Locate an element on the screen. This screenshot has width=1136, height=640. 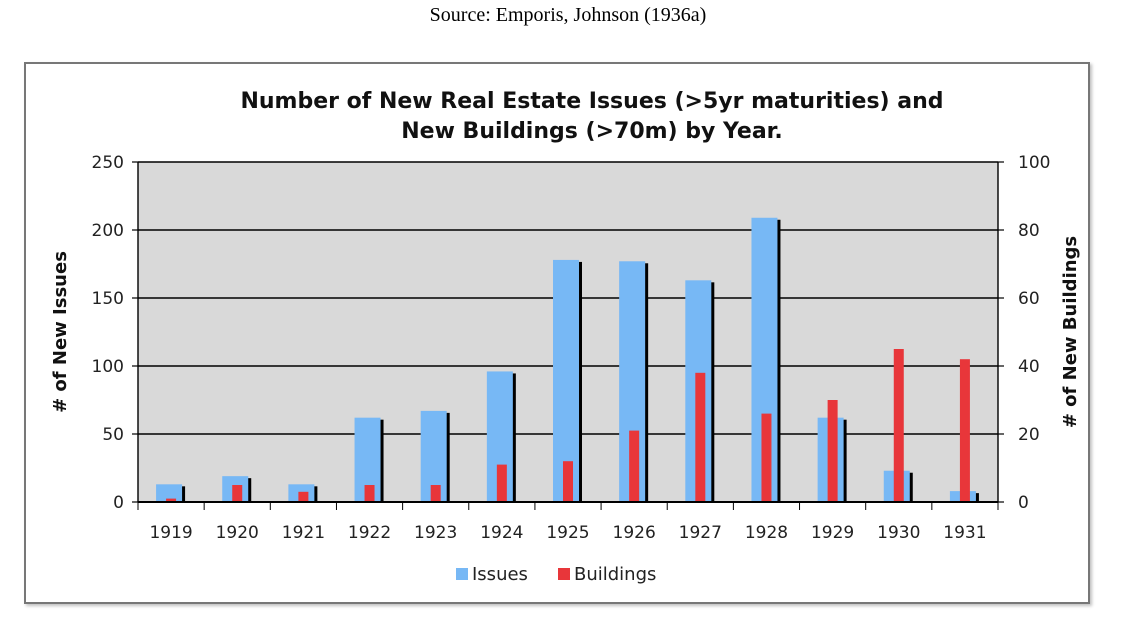
legend-label-buildings: Buildings is located at coordinates (615, 574).